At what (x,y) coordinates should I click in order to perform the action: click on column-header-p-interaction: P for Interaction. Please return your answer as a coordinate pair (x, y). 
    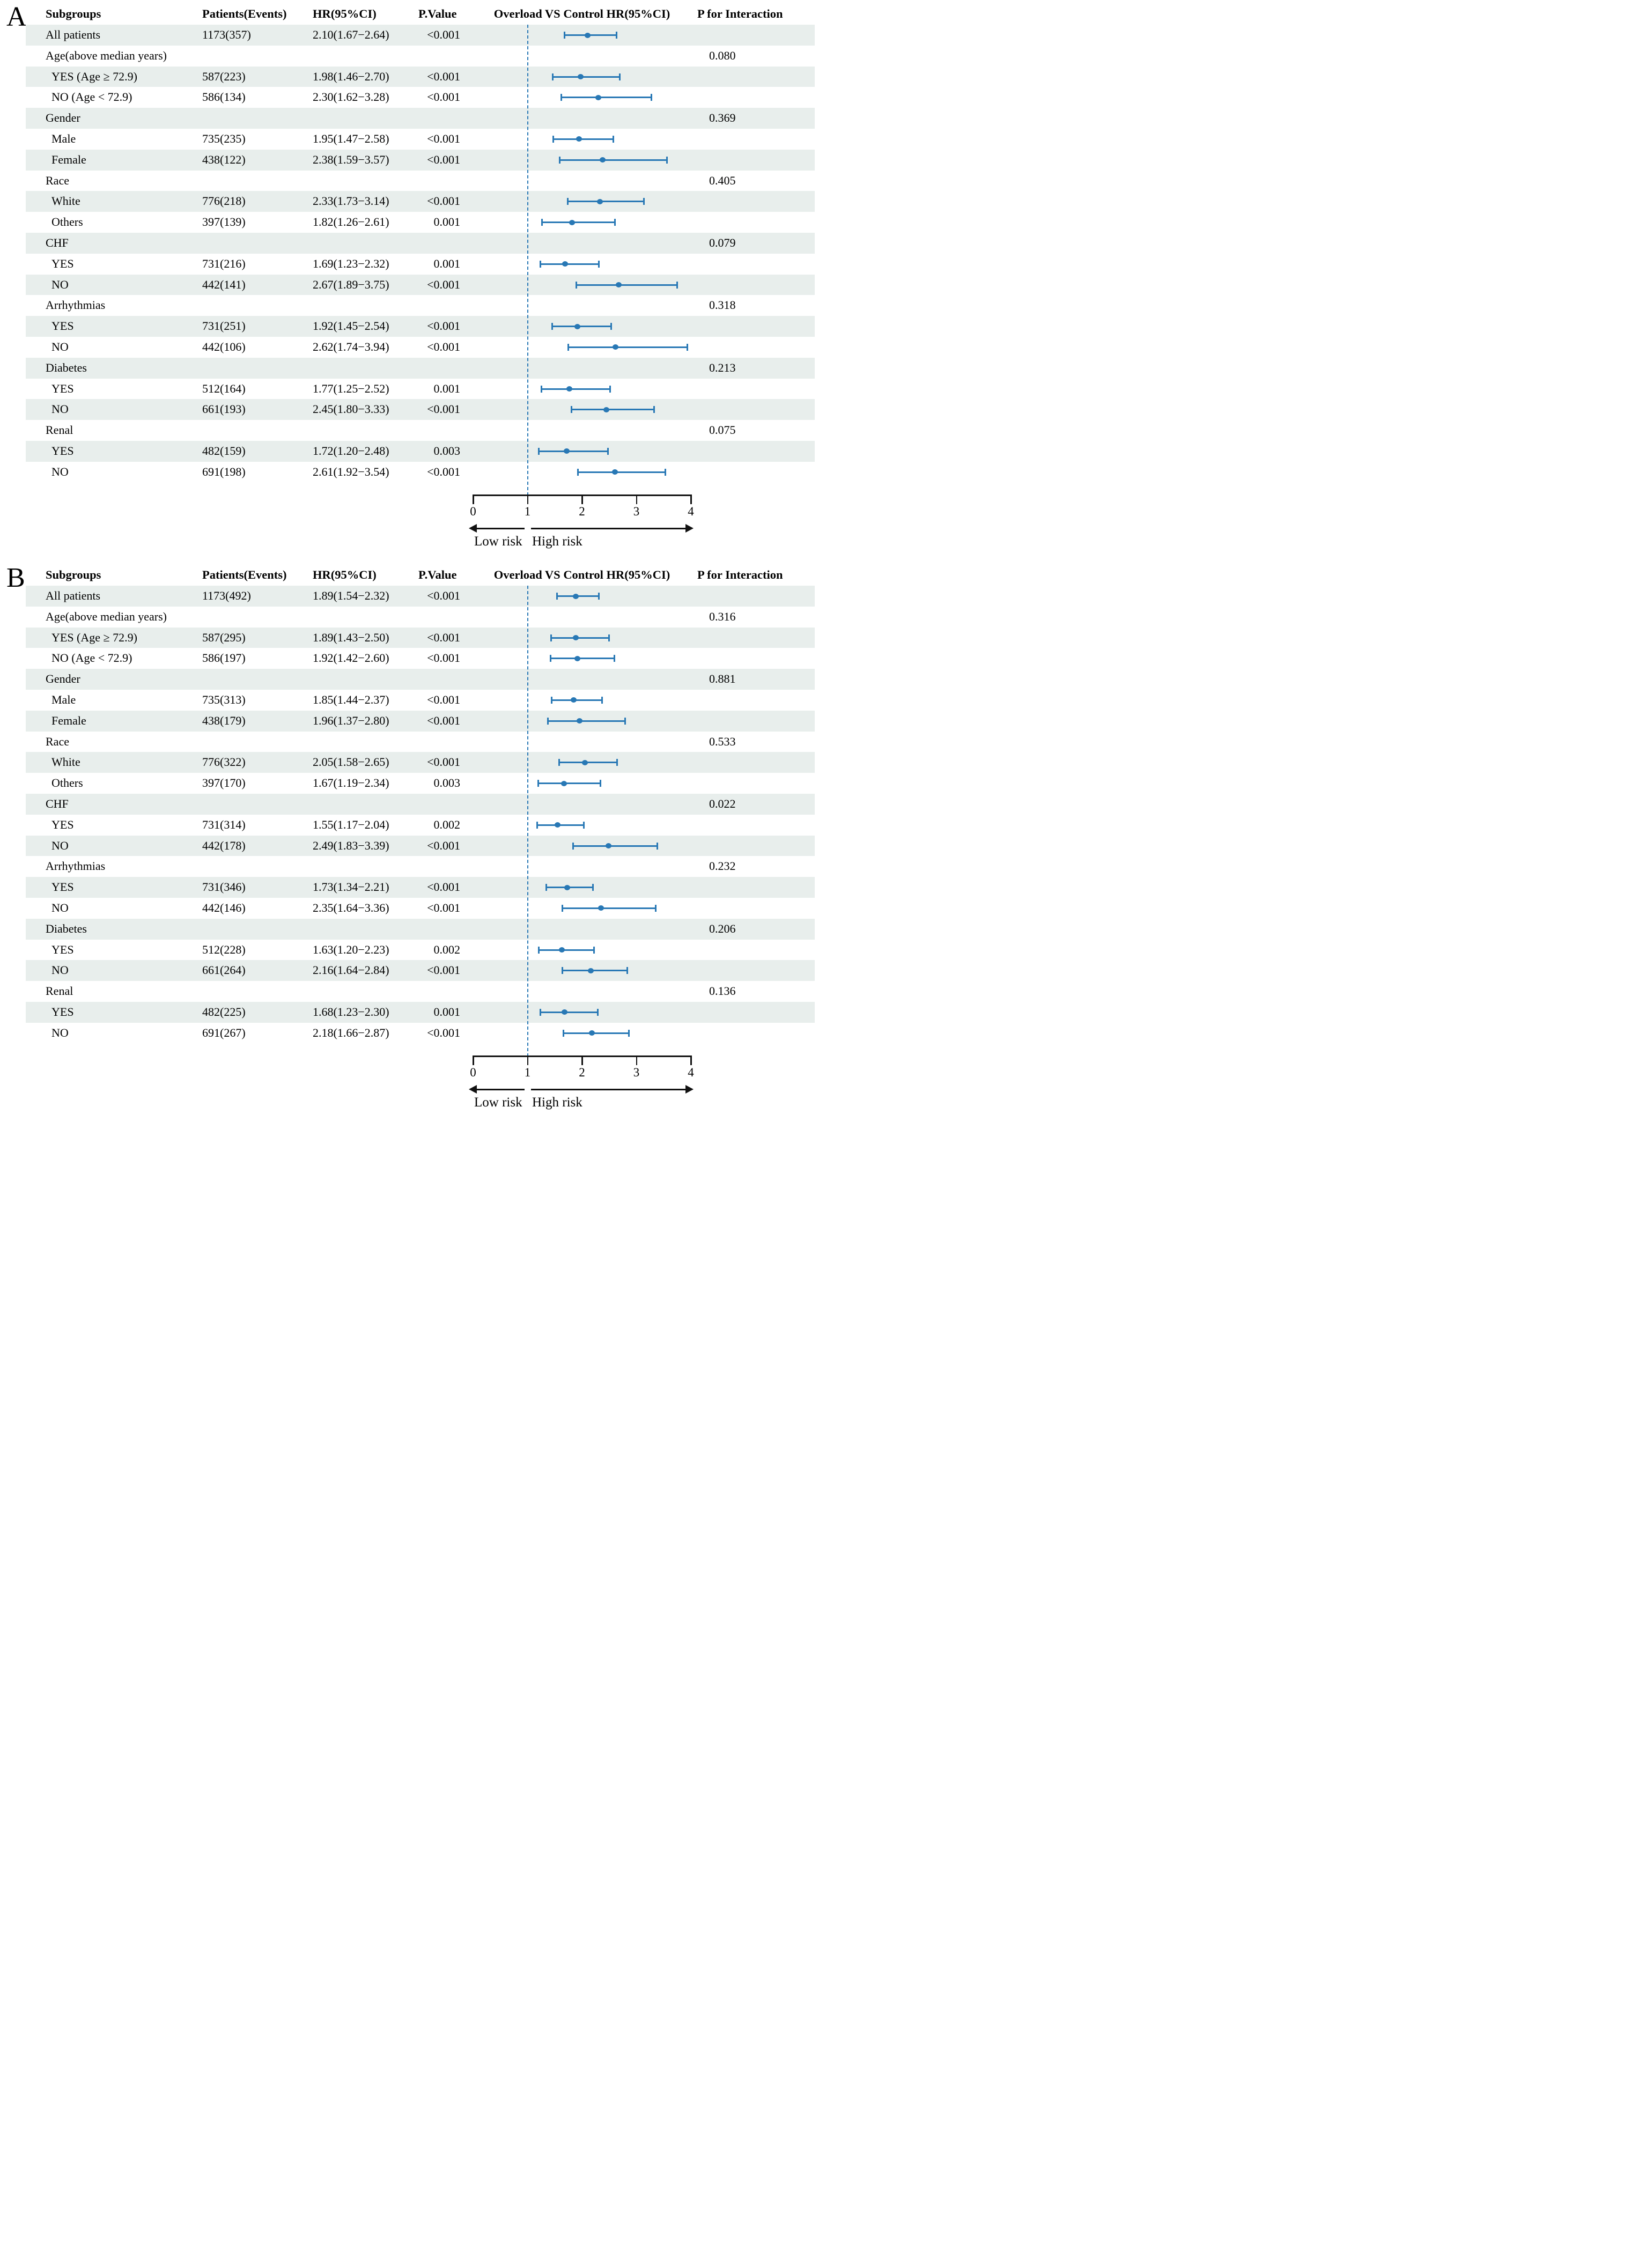
    Looking at the image, I should click on (740, 574).